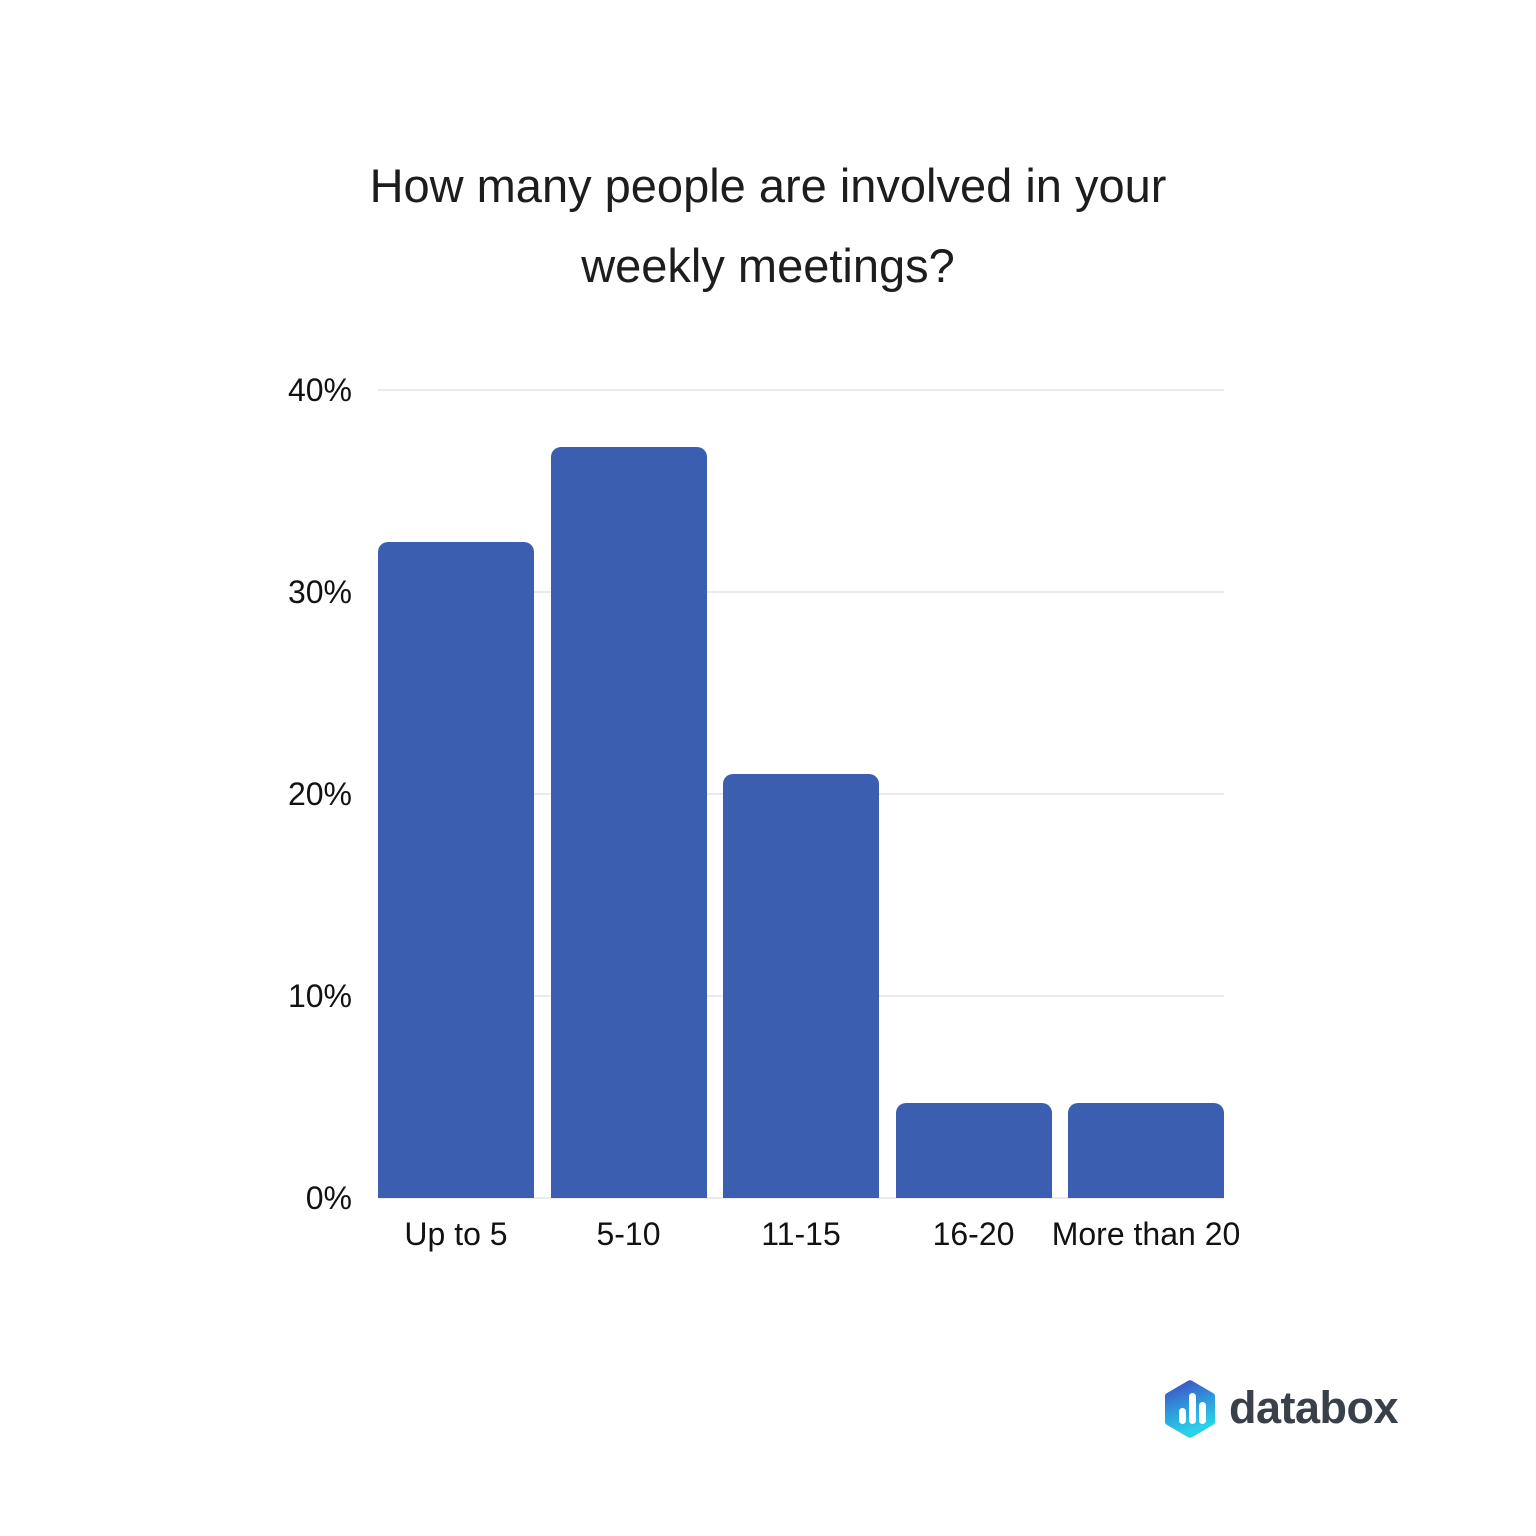 This screenshot has height=1536, width=1536. Describe the element at coordinates (801, 592) in the screenshot. I see `gridline-30%` at that location.